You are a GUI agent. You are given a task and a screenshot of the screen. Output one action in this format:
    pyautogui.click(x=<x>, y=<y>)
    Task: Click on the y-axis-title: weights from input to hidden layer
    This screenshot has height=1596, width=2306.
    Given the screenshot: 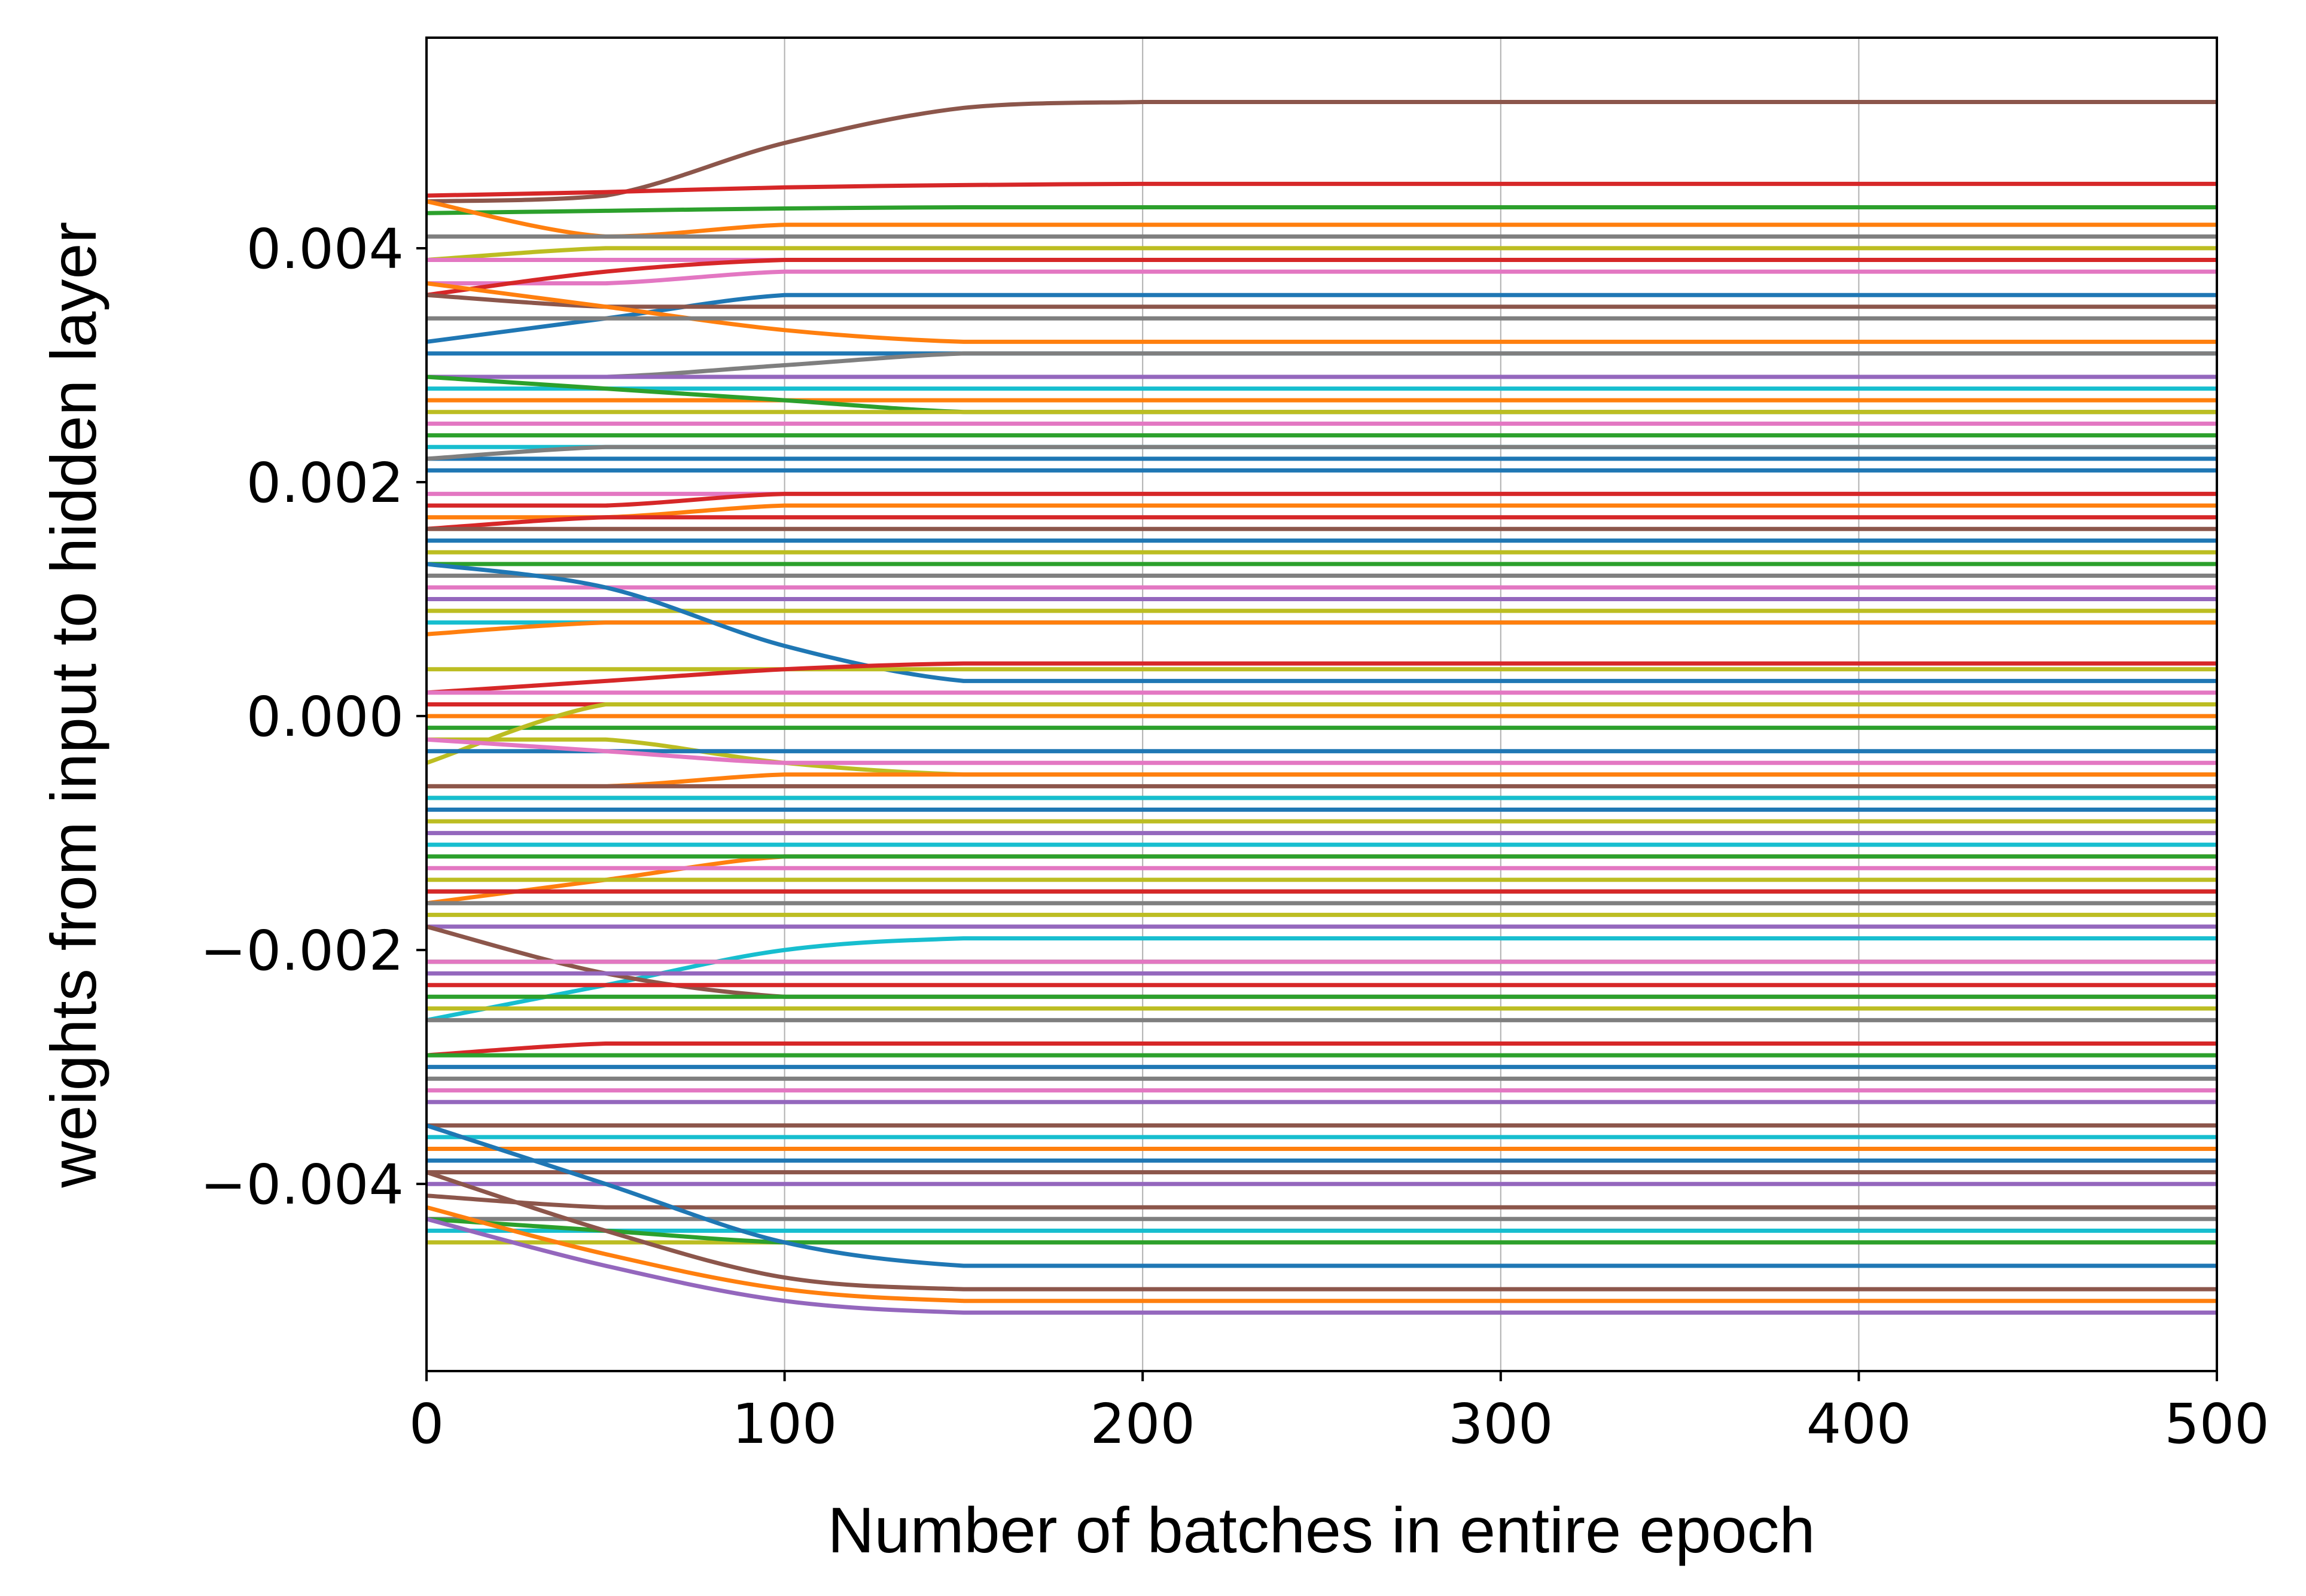 What is the action you would take?
    pyautogui.click(x=73, y=706)
    